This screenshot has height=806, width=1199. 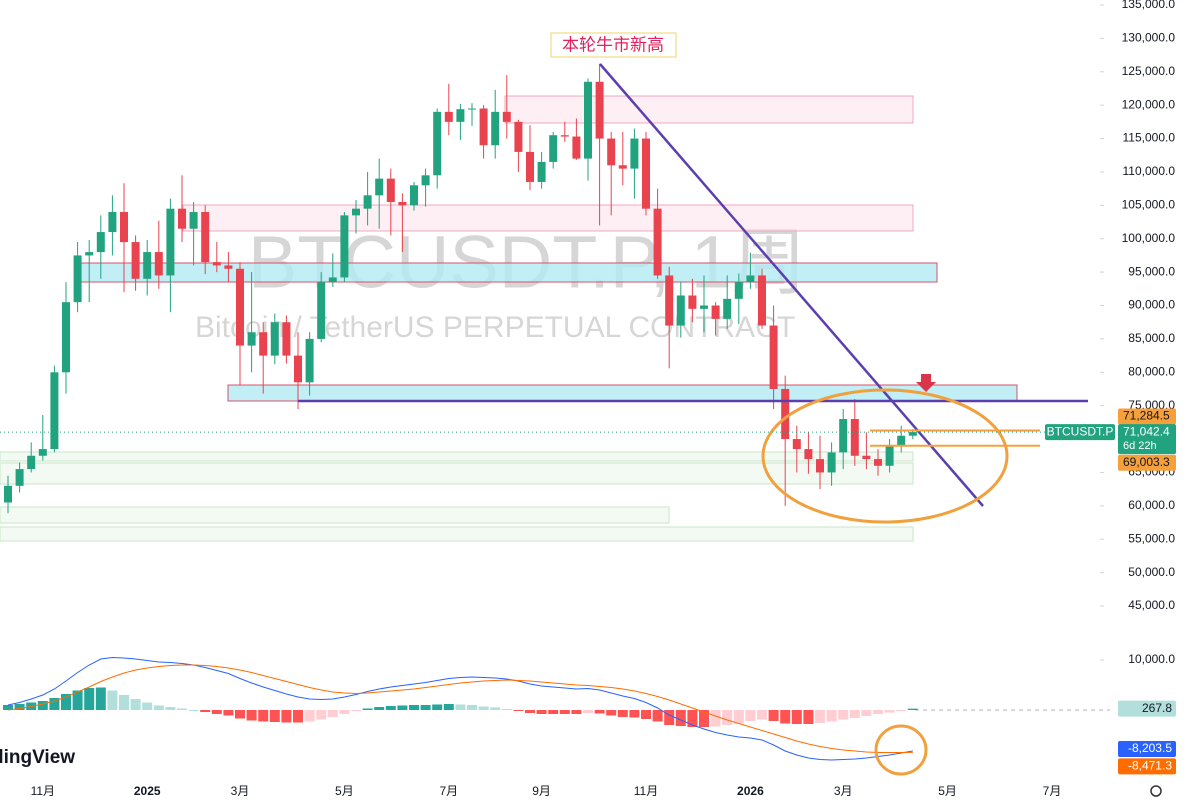 What do you see at coordinates (1149, 104) in the screenshot?
I see `y-tick-label: 120,000.0` at bounding box center [1149, 104].